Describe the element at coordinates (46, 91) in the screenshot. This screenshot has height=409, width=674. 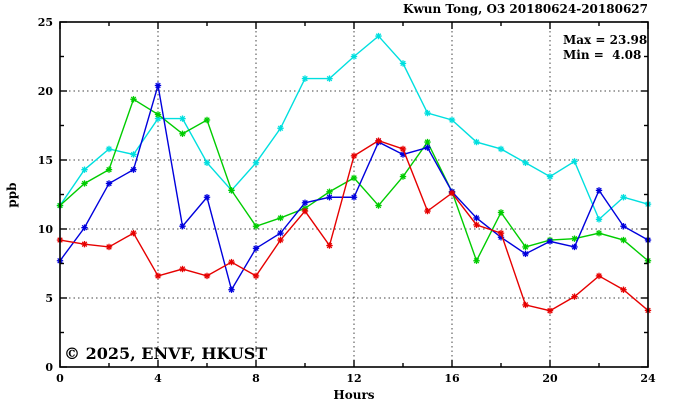
I see `y-tick-label: 20` at that location.